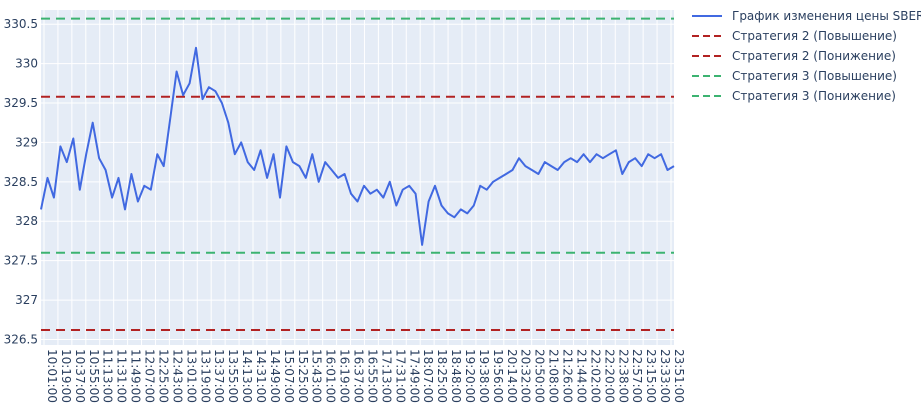 The height and width of the screenshot is (413, 921). Describe the element at coordinates (665, 376) in the screenshot. I see `x-tick-label: 23:33:00` at that location.